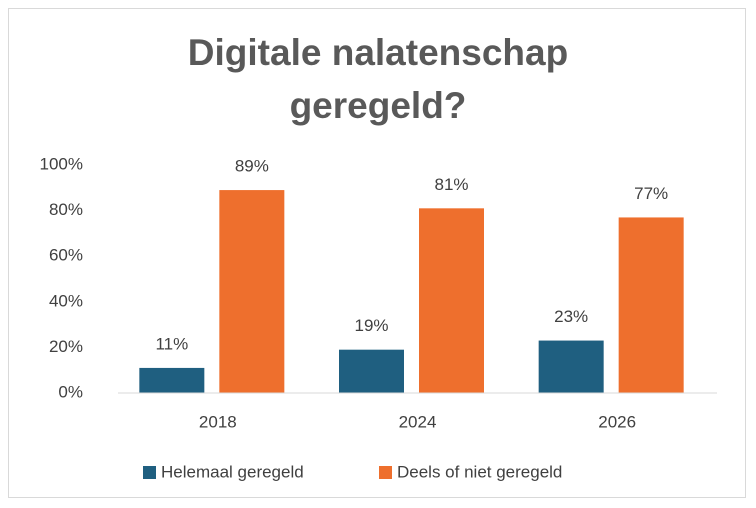 The height and width of the screenshot is (508, 756). I want to click on y-tick-label: 0%, so click(70, 391).